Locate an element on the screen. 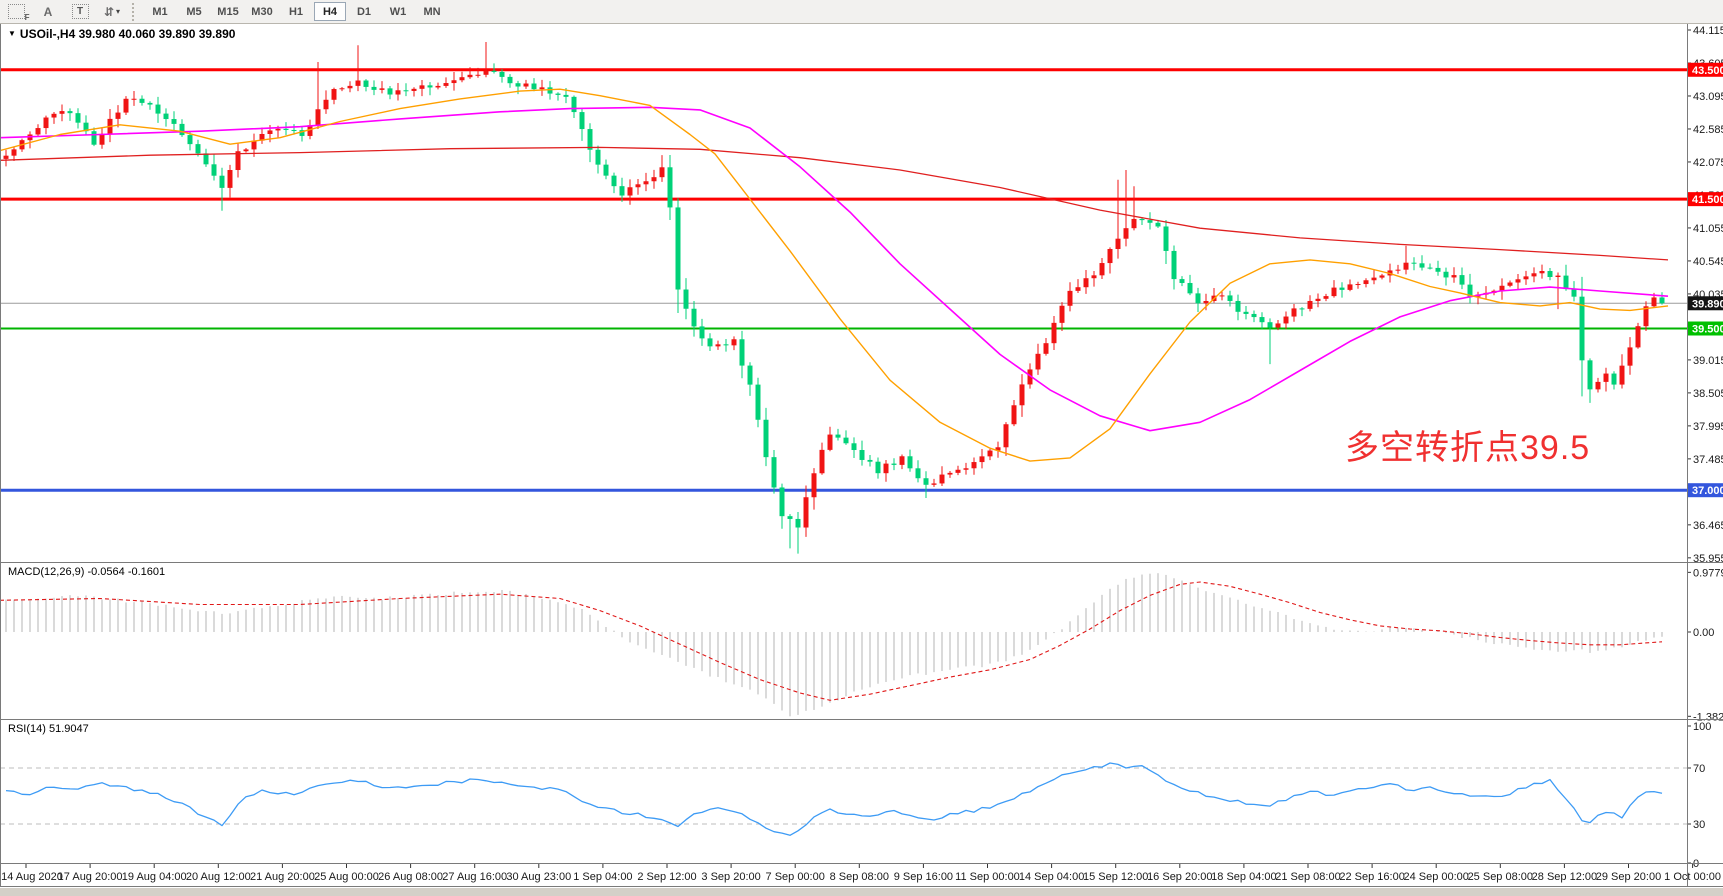 Image resolution: width=1723 pixels, height=896 pixels. price-tag-43.500: 43.500 is located at coordinates (1705, 69).